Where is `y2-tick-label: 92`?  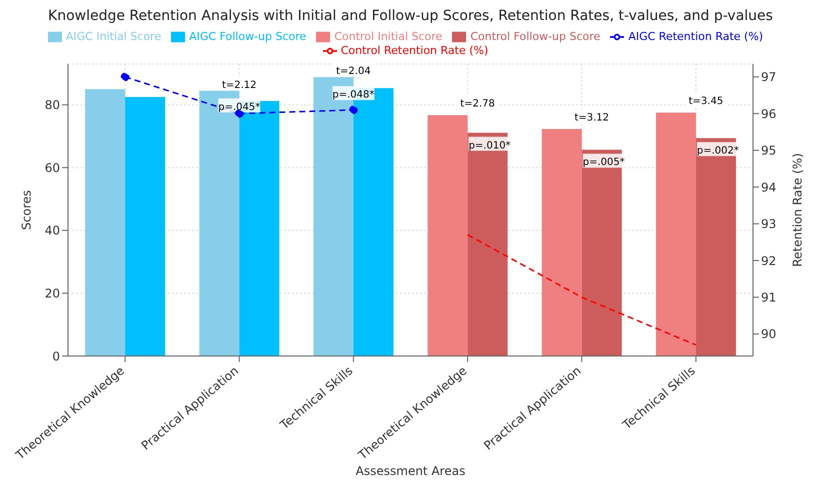 y2-tick-label: 92 is located at coordinates (768, 261).